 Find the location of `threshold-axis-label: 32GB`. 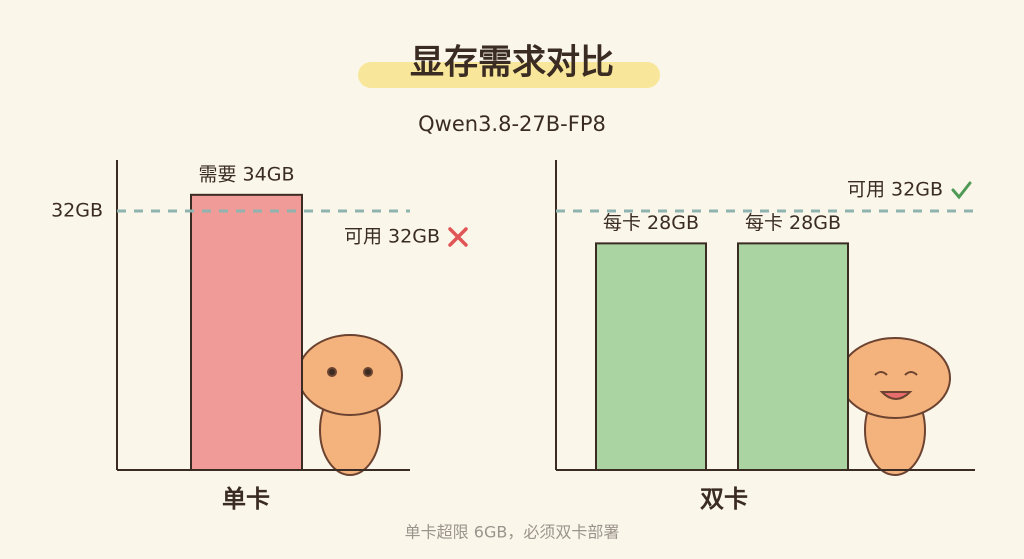

threshold-axis-label: 32GB is located at coordinates (77, 211).